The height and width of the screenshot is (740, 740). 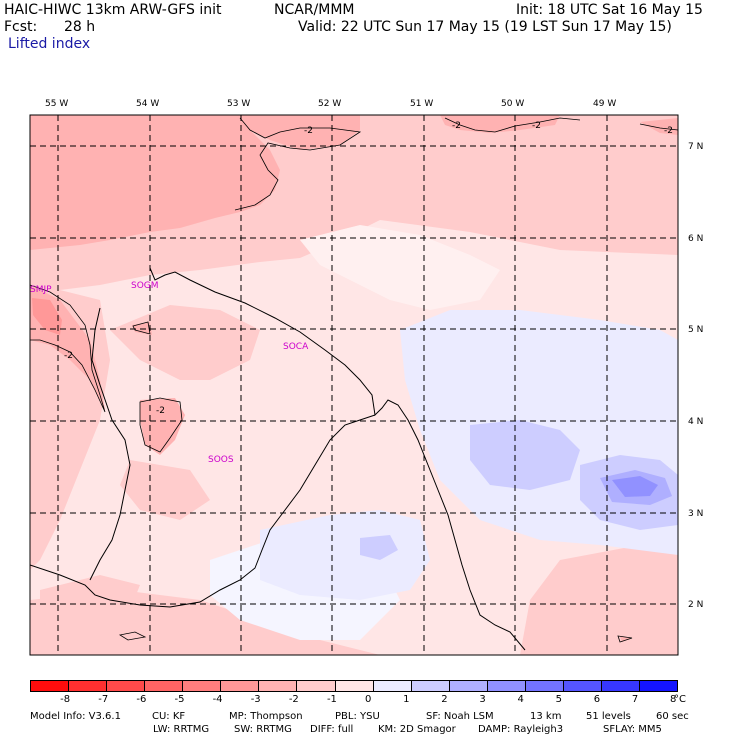 What do you see at coordinates (332, 729) in the screenshot?
I see `footer-diff: DIFF: full` at bounding box center [332, 729].